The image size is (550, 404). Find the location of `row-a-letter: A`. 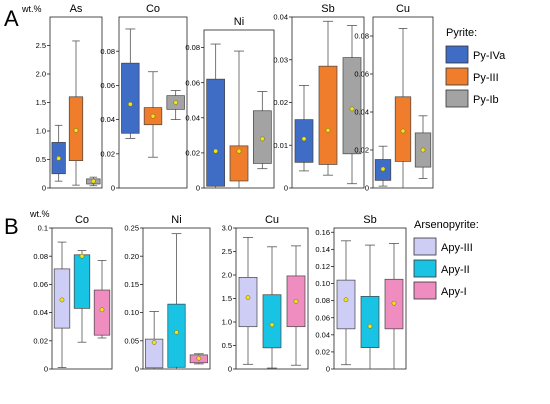

row-a-letter: A is located at coordinates (11, 18).